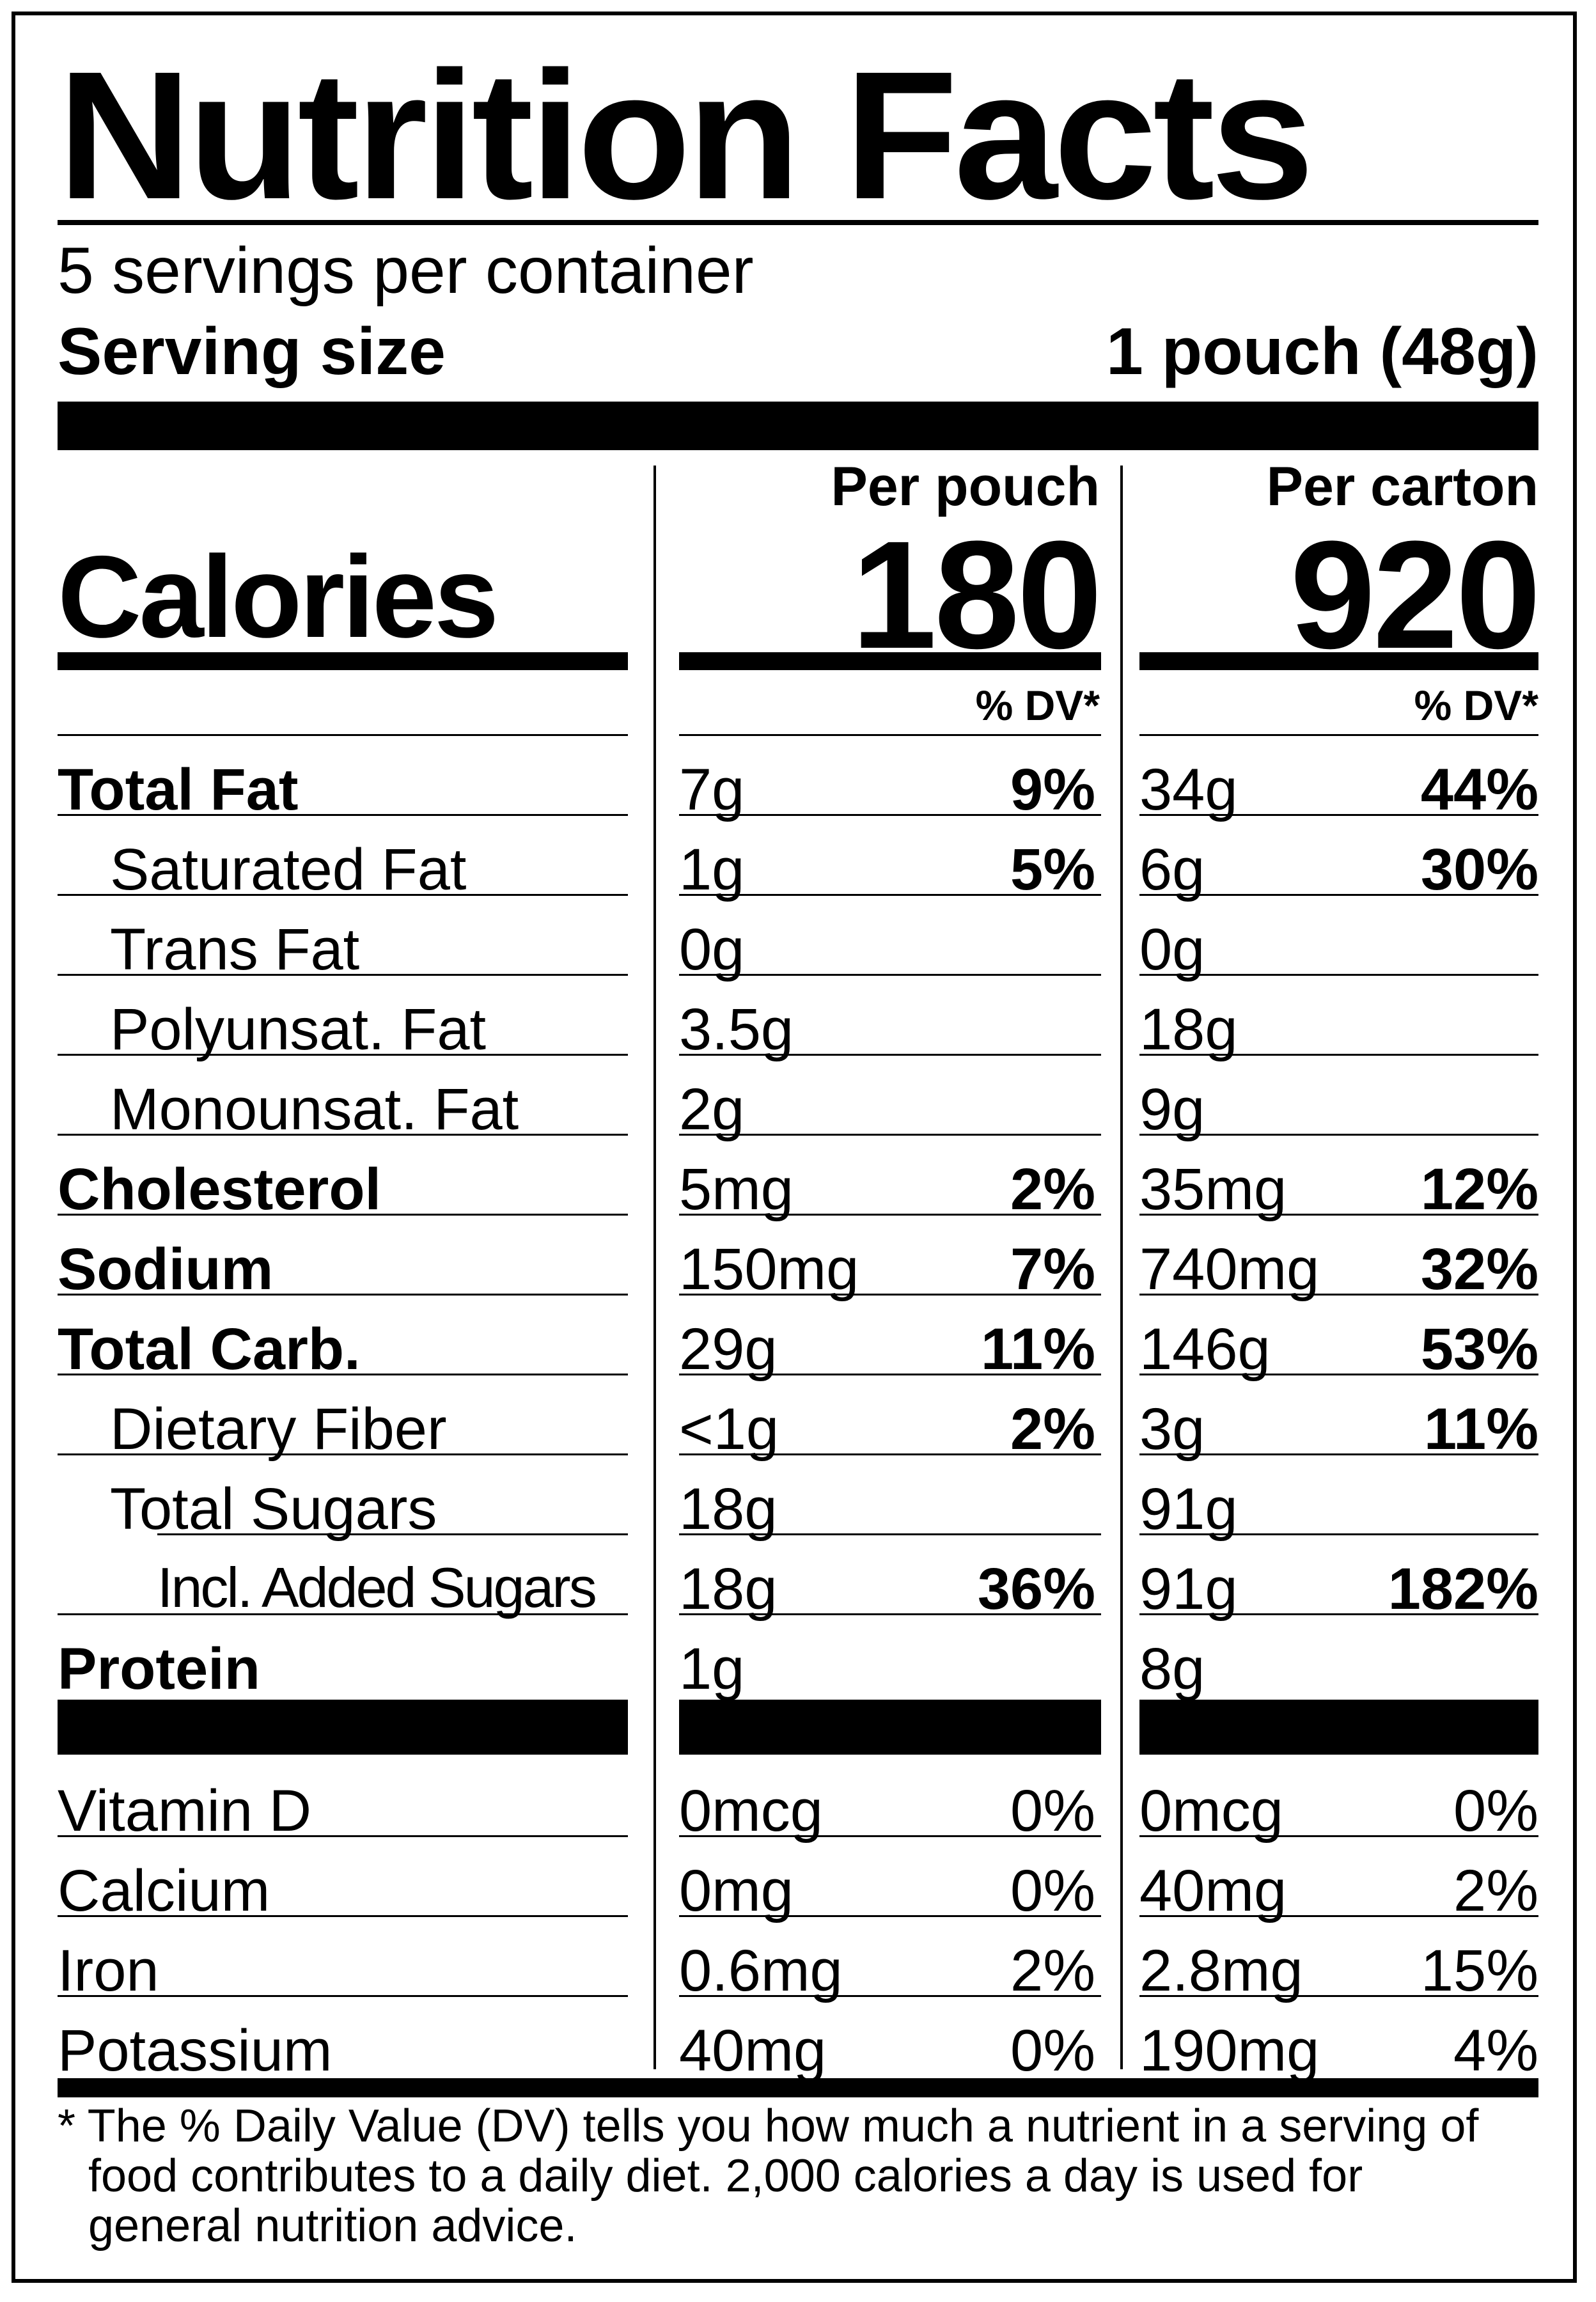 The image size is (1596, 2302). Describe the element at coordinates (406, 270) in the screenshot. I see `servings-per-container: 5 servings per container` at that location.